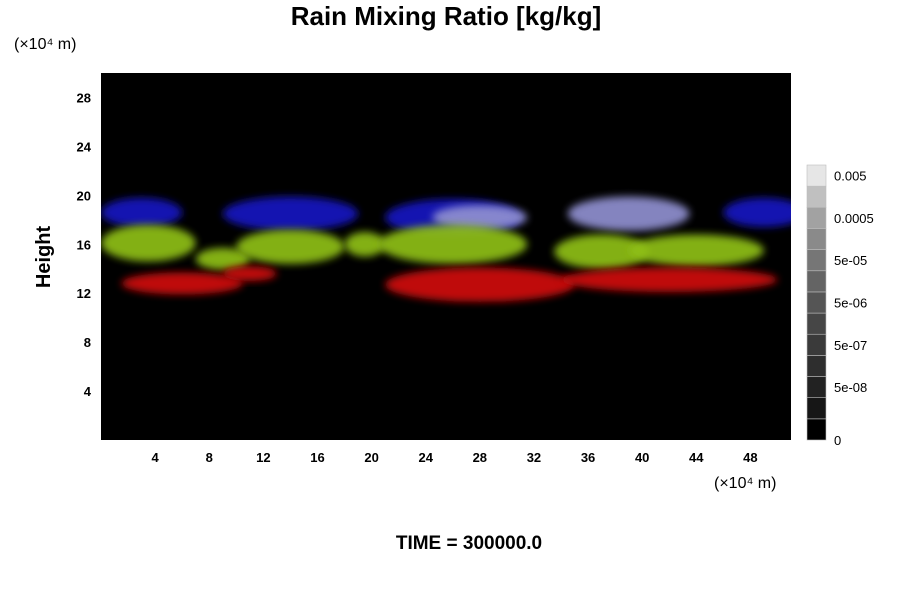  Describe the element at coordinates (642, 457) in the screenshot. I see `x-tick-label: 40` at that location.